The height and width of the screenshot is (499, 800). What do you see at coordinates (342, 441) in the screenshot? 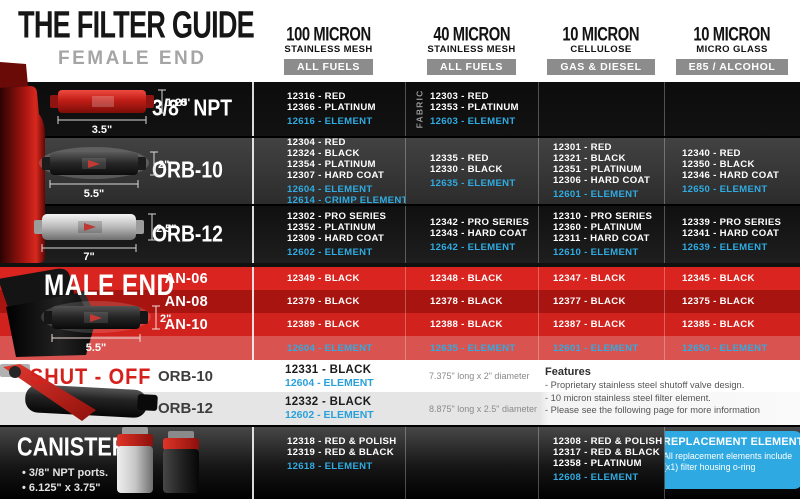
I see `part-number: 12318 - RED & POLISH` at bounding box center [342, 441].